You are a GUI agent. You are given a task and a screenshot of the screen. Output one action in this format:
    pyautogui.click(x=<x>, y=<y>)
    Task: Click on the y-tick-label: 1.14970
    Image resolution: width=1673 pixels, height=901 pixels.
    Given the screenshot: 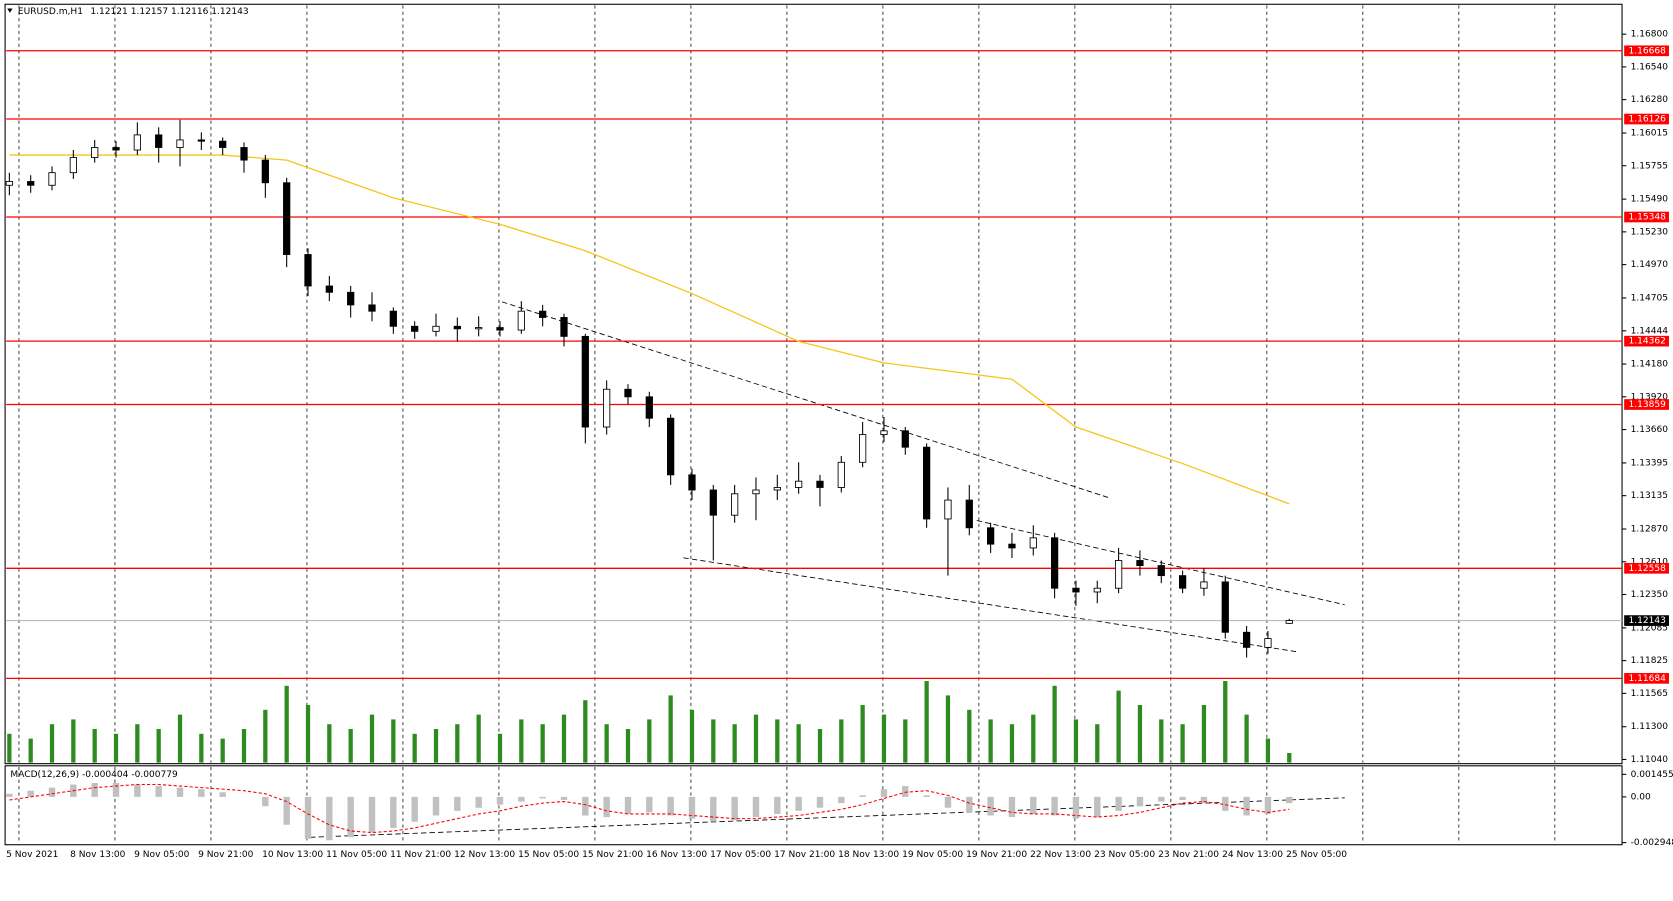 What is the action you would take?
    pyautogui.click(x=1650, y=265)
    